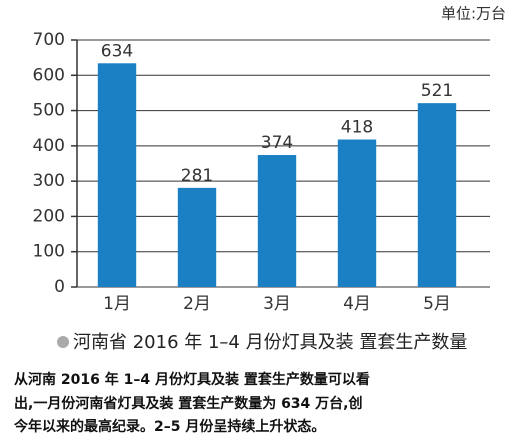 Image resolution: width=526 pixels, height=435 pixels. What do you see at coordinates (192, 379) in the screenshot?
I see `description-line: 从河南 2016 年 1–4 月份灯具及装 置套生产数量可以看` at bounding box center [192, 379].